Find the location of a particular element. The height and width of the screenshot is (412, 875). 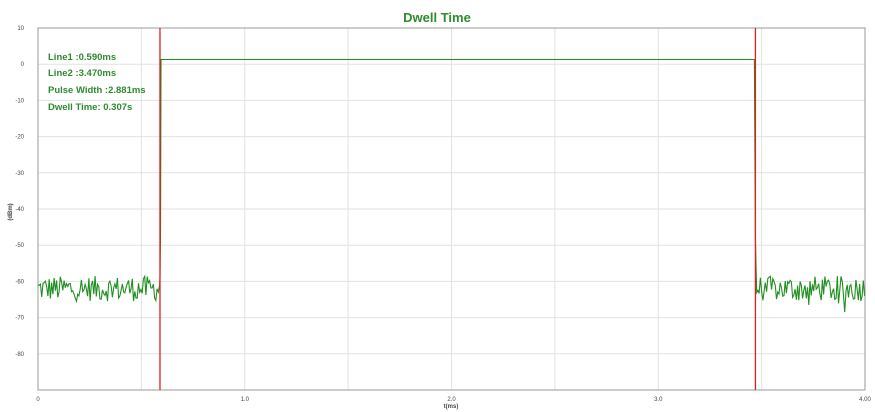

y-tick-label: -40 is located at coordinates (19, 210).